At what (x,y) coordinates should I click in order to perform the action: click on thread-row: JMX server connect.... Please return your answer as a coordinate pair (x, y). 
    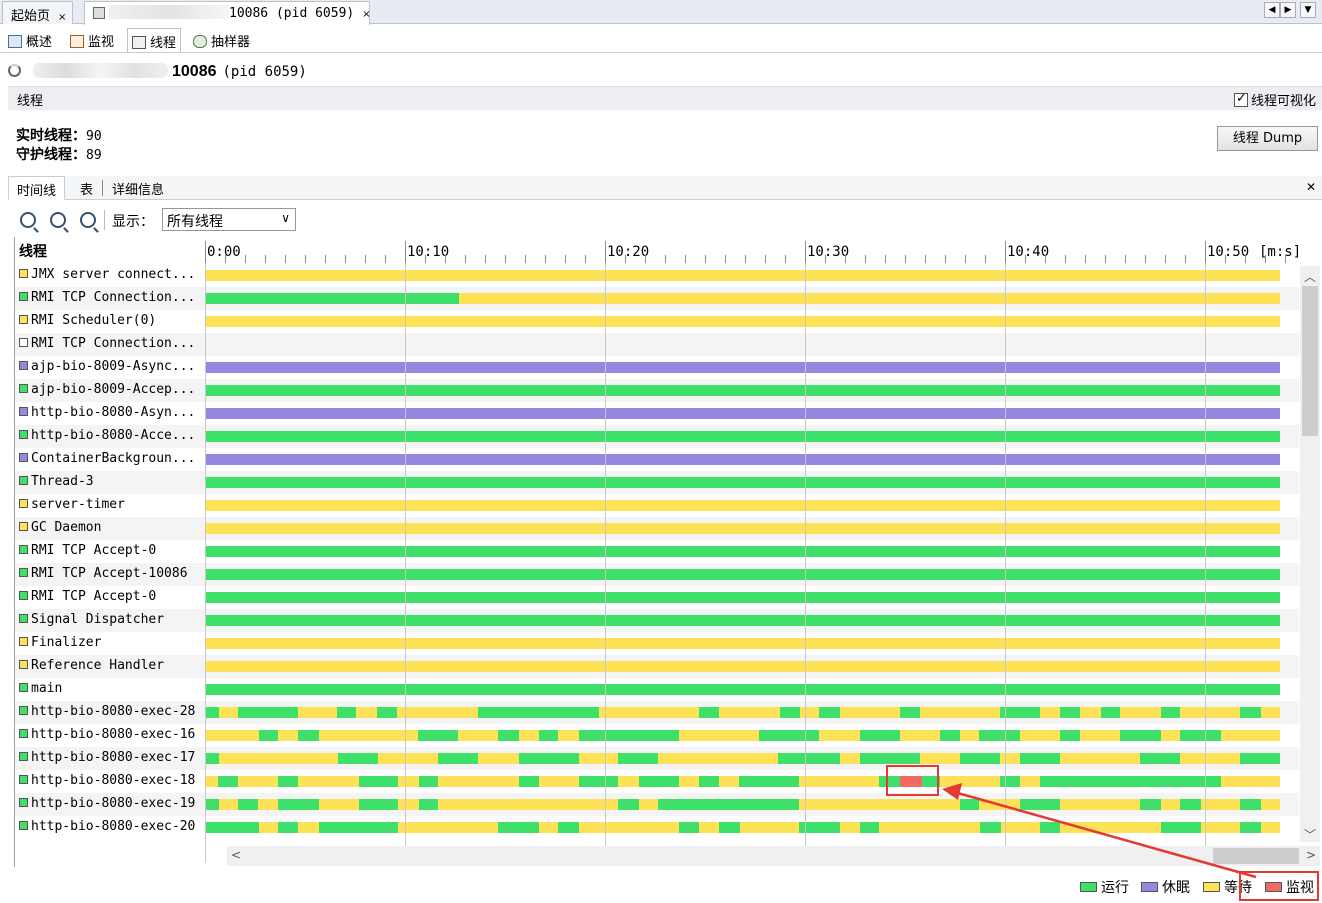
    Looking at the image, I should click on (657, 275).